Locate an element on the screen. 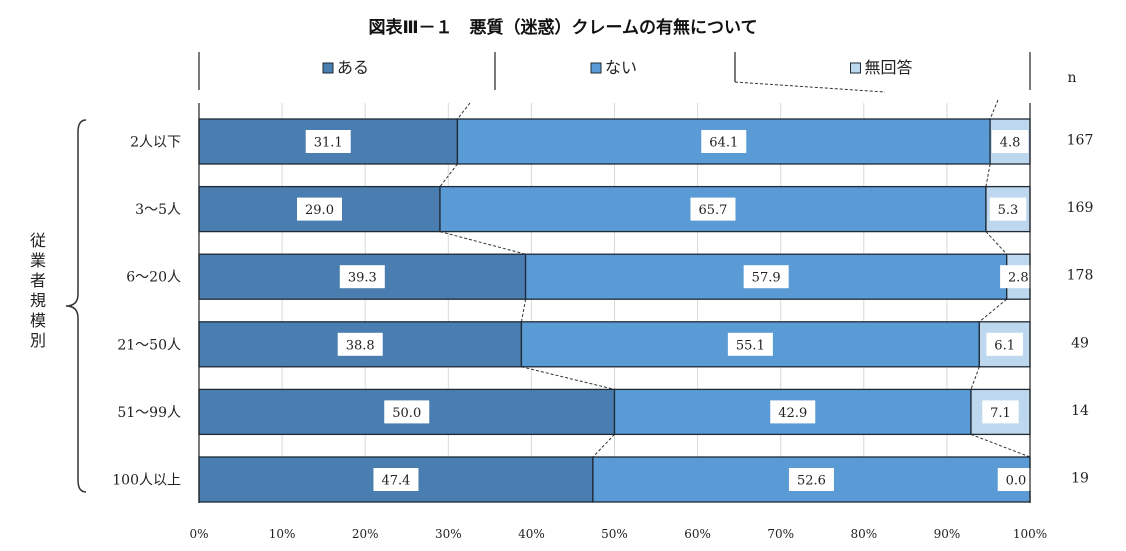 Image resolution: width=1126 pixels, height=551 pixels. legend-label: 無回答 is located at coordinates (889, 67).